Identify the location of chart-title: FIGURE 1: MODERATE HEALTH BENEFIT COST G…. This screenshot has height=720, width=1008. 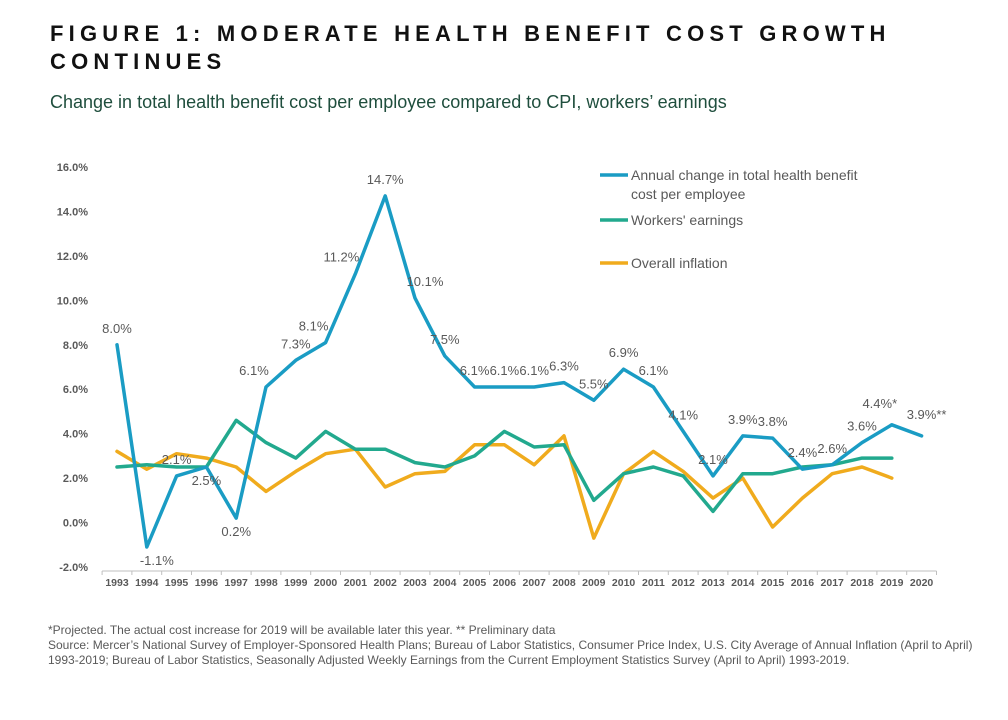
(470, 47).